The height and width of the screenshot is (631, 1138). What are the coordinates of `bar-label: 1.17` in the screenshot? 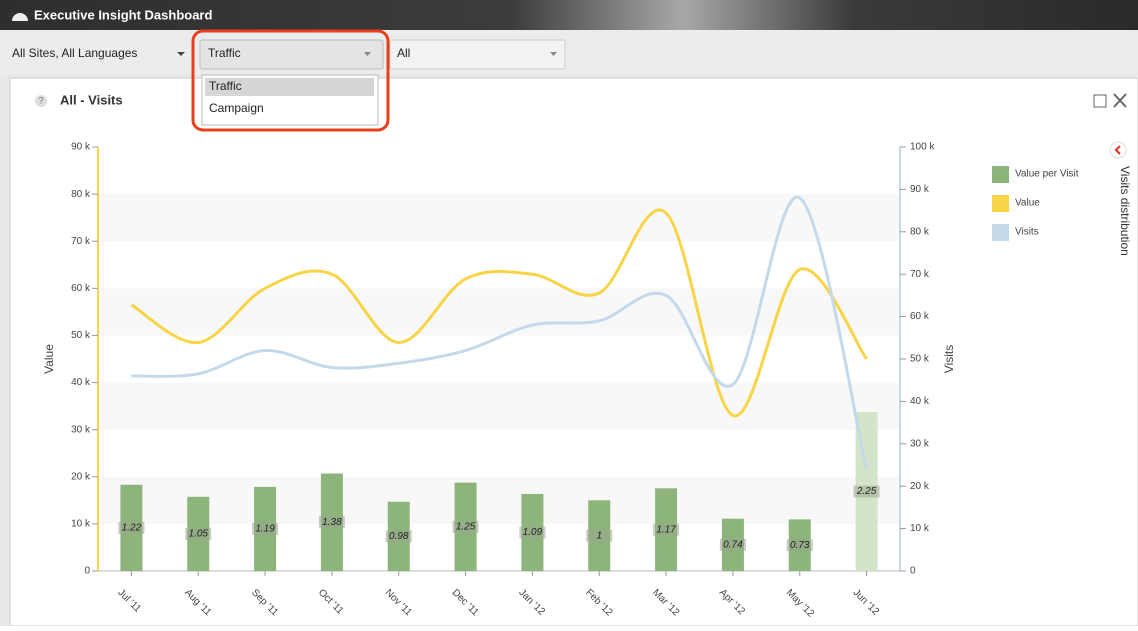 It's located at (666, 529).